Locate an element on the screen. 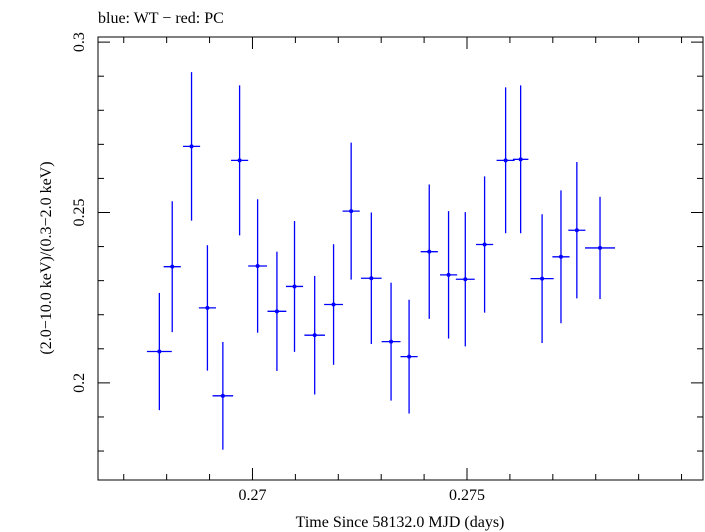 The width and height of the screenshot is (705, 532). chart-title: blue: WT − red: PC is located at coordinates (161, 18).